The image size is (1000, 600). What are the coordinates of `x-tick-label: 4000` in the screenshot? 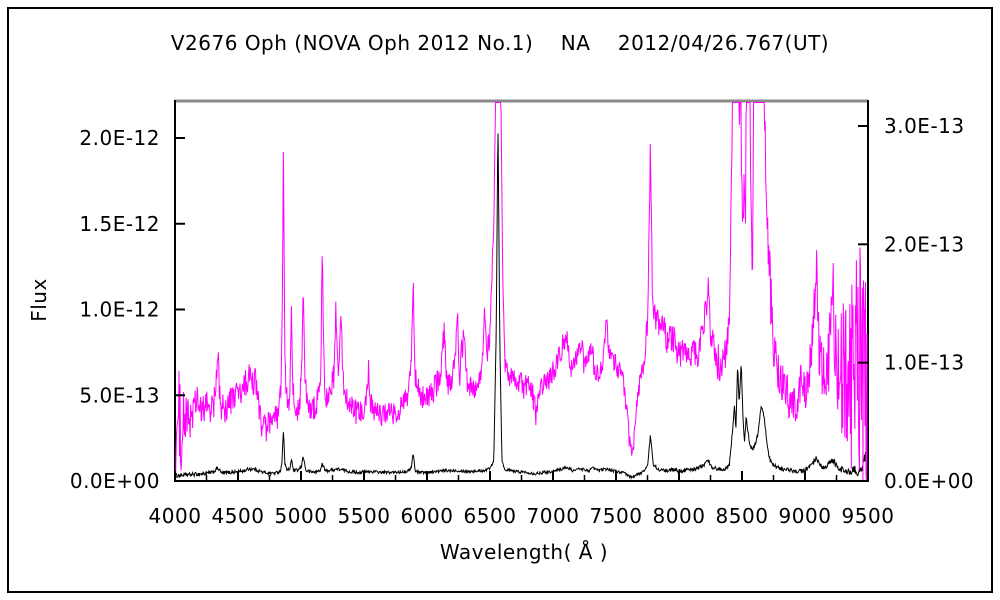 It's located at (175, 516).